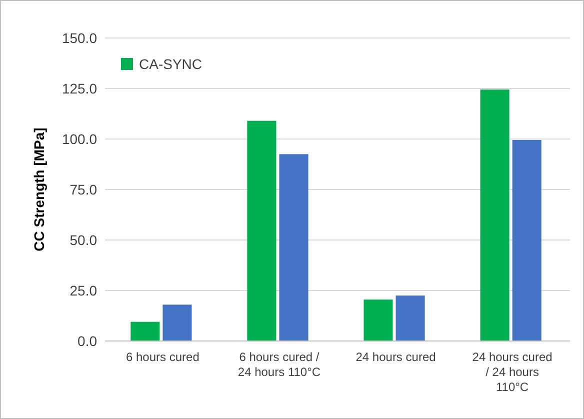 The width and height of the screenshot is (584, 419). What do you see at coordinates (84, 240) in the screenshot?
I see `y-tick-label: 50.0` at bounding box center [84, 240].